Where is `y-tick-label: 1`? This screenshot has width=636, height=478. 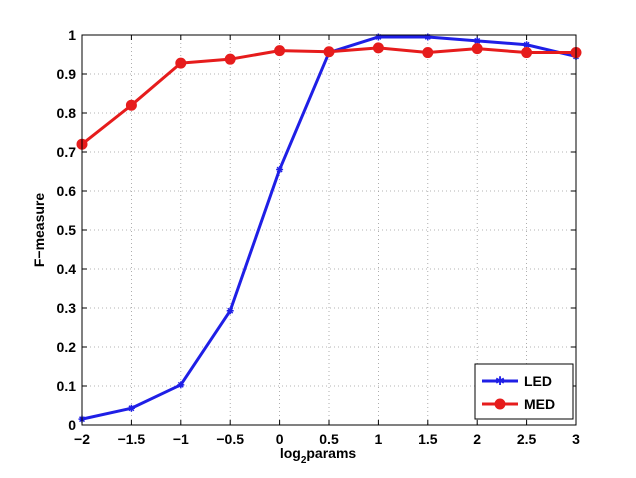 y-tick-label: 1 is located at coordinates (72, 35).